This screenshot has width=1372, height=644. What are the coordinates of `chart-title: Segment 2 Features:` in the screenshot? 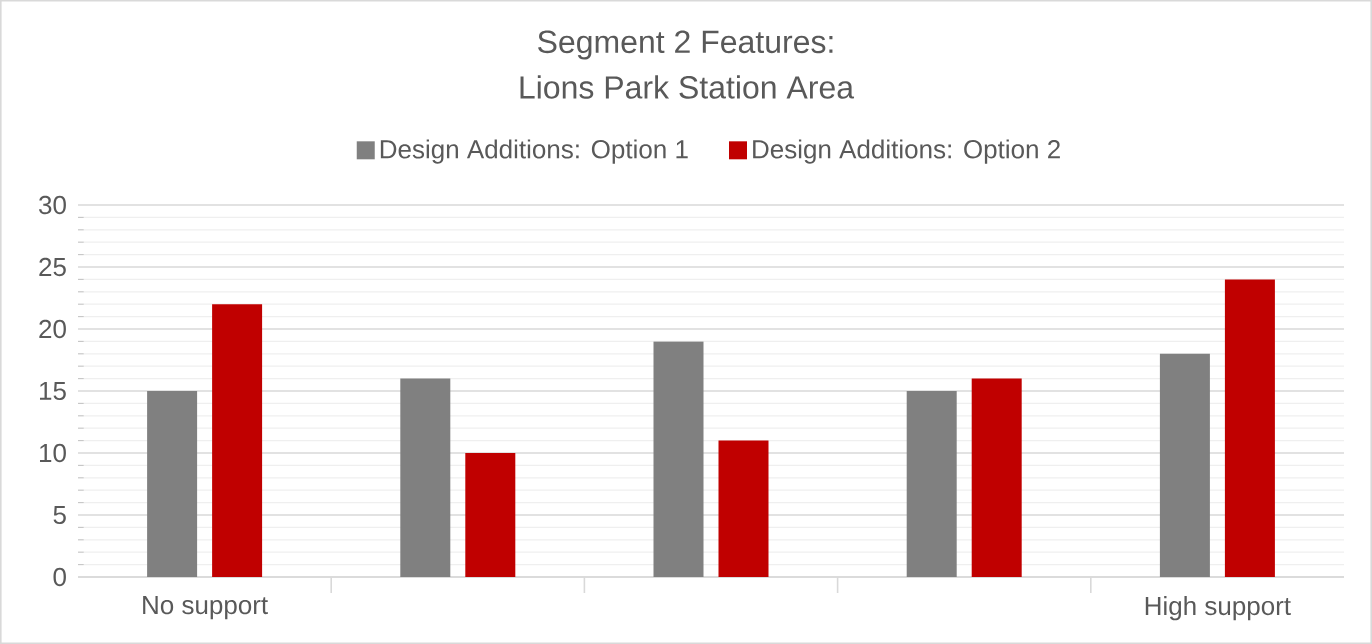 It's located at (685, 45).